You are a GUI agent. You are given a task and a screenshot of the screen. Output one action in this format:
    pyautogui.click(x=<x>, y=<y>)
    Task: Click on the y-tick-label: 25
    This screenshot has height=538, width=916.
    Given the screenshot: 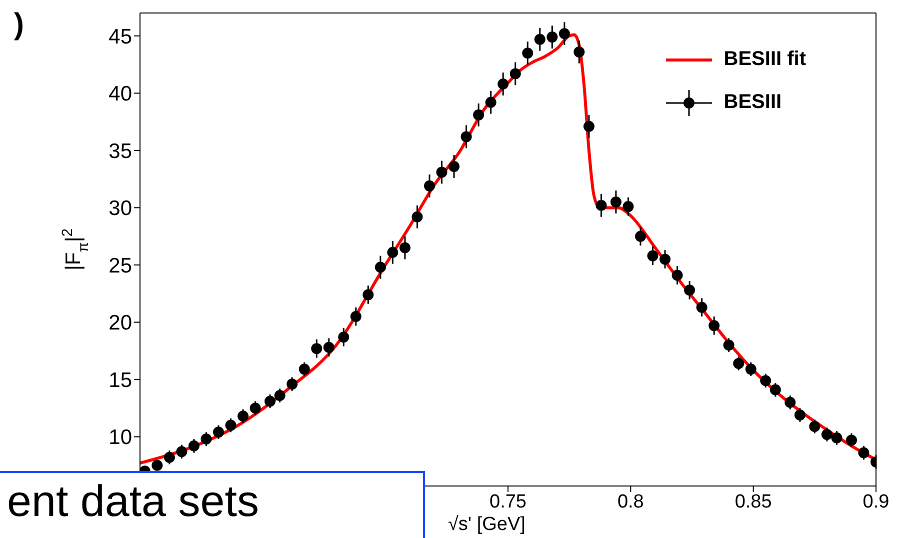 What is the action you would take?
    pyautogui.click(x=120, y=266)
    